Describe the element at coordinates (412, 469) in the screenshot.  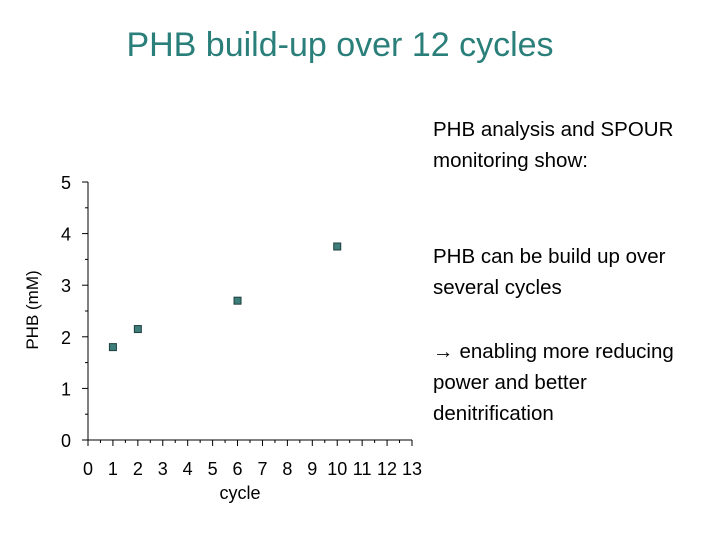
I see `x-tick-label: 13` at that location.